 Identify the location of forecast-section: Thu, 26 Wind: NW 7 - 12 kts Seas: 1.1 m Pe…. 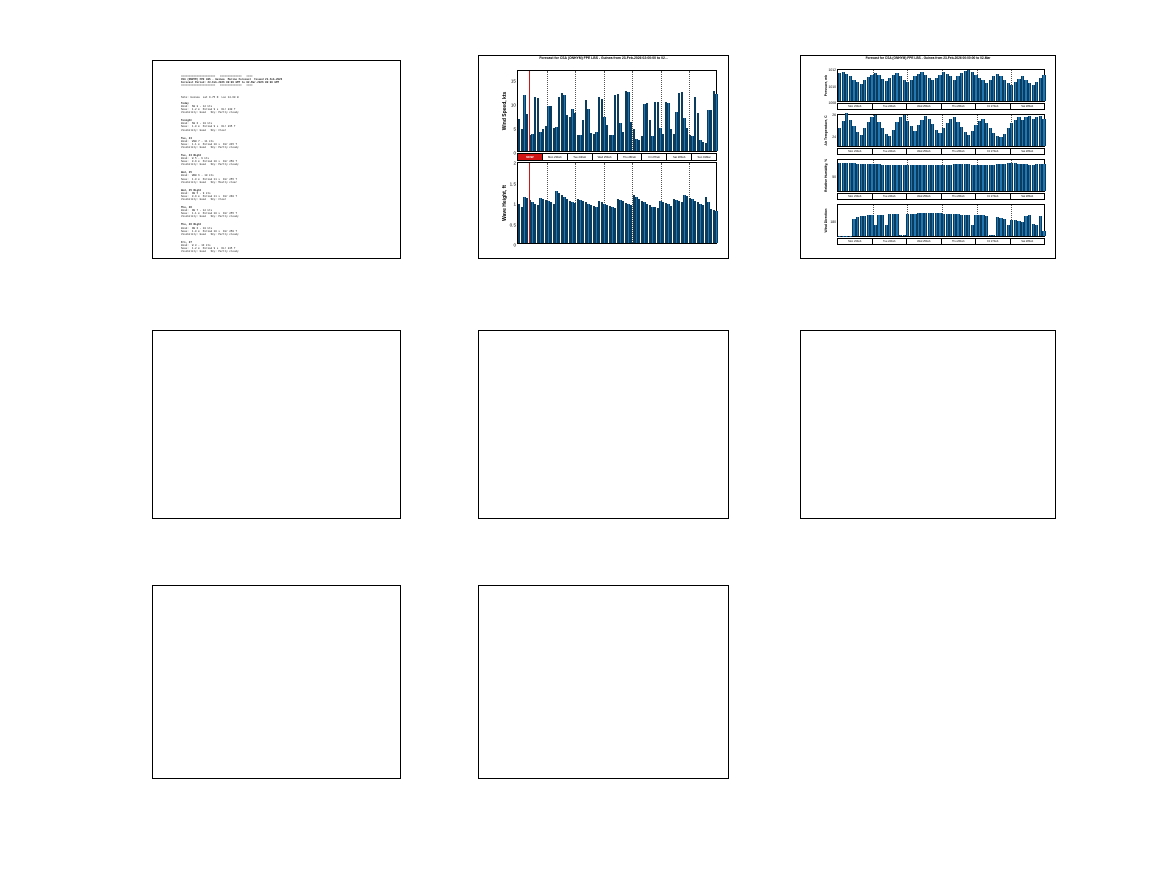
(285, 212).